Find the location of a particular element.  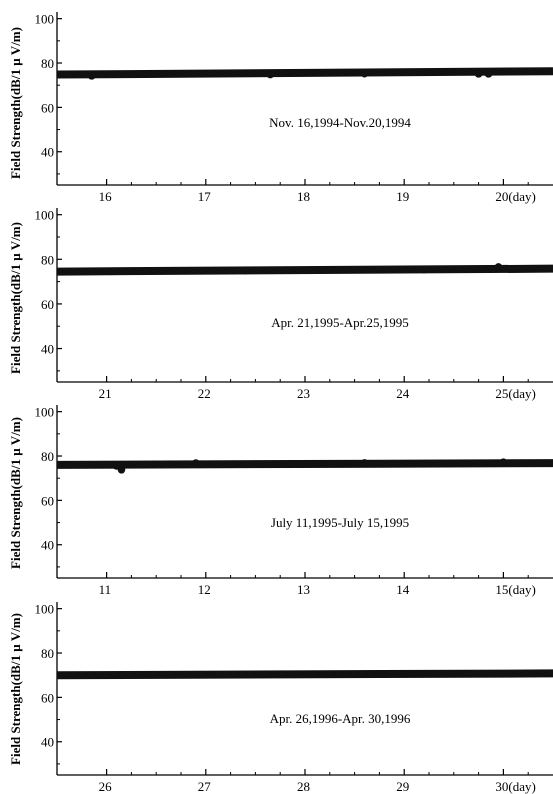

x-tick-label: 11 is located at coordinates (105, 589).